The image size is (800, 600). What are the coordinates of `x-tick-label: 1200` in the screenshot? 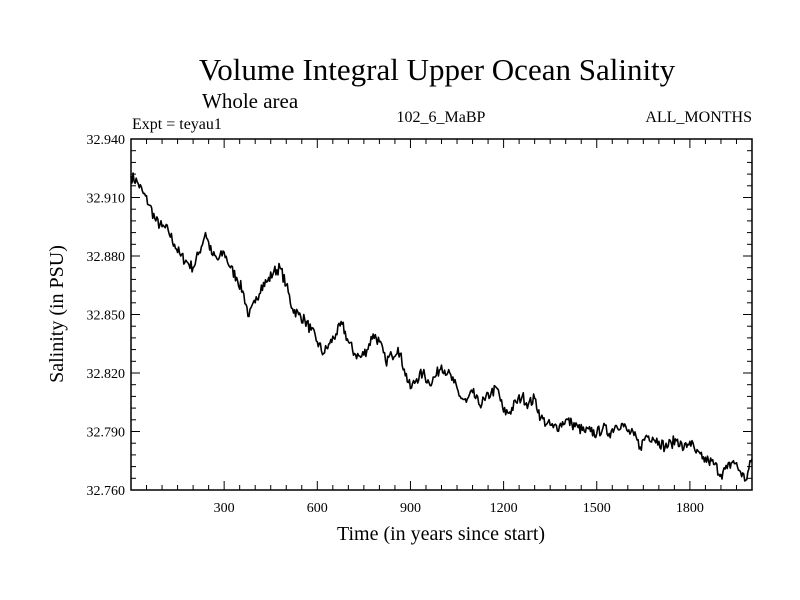 It's located at (504, 508).